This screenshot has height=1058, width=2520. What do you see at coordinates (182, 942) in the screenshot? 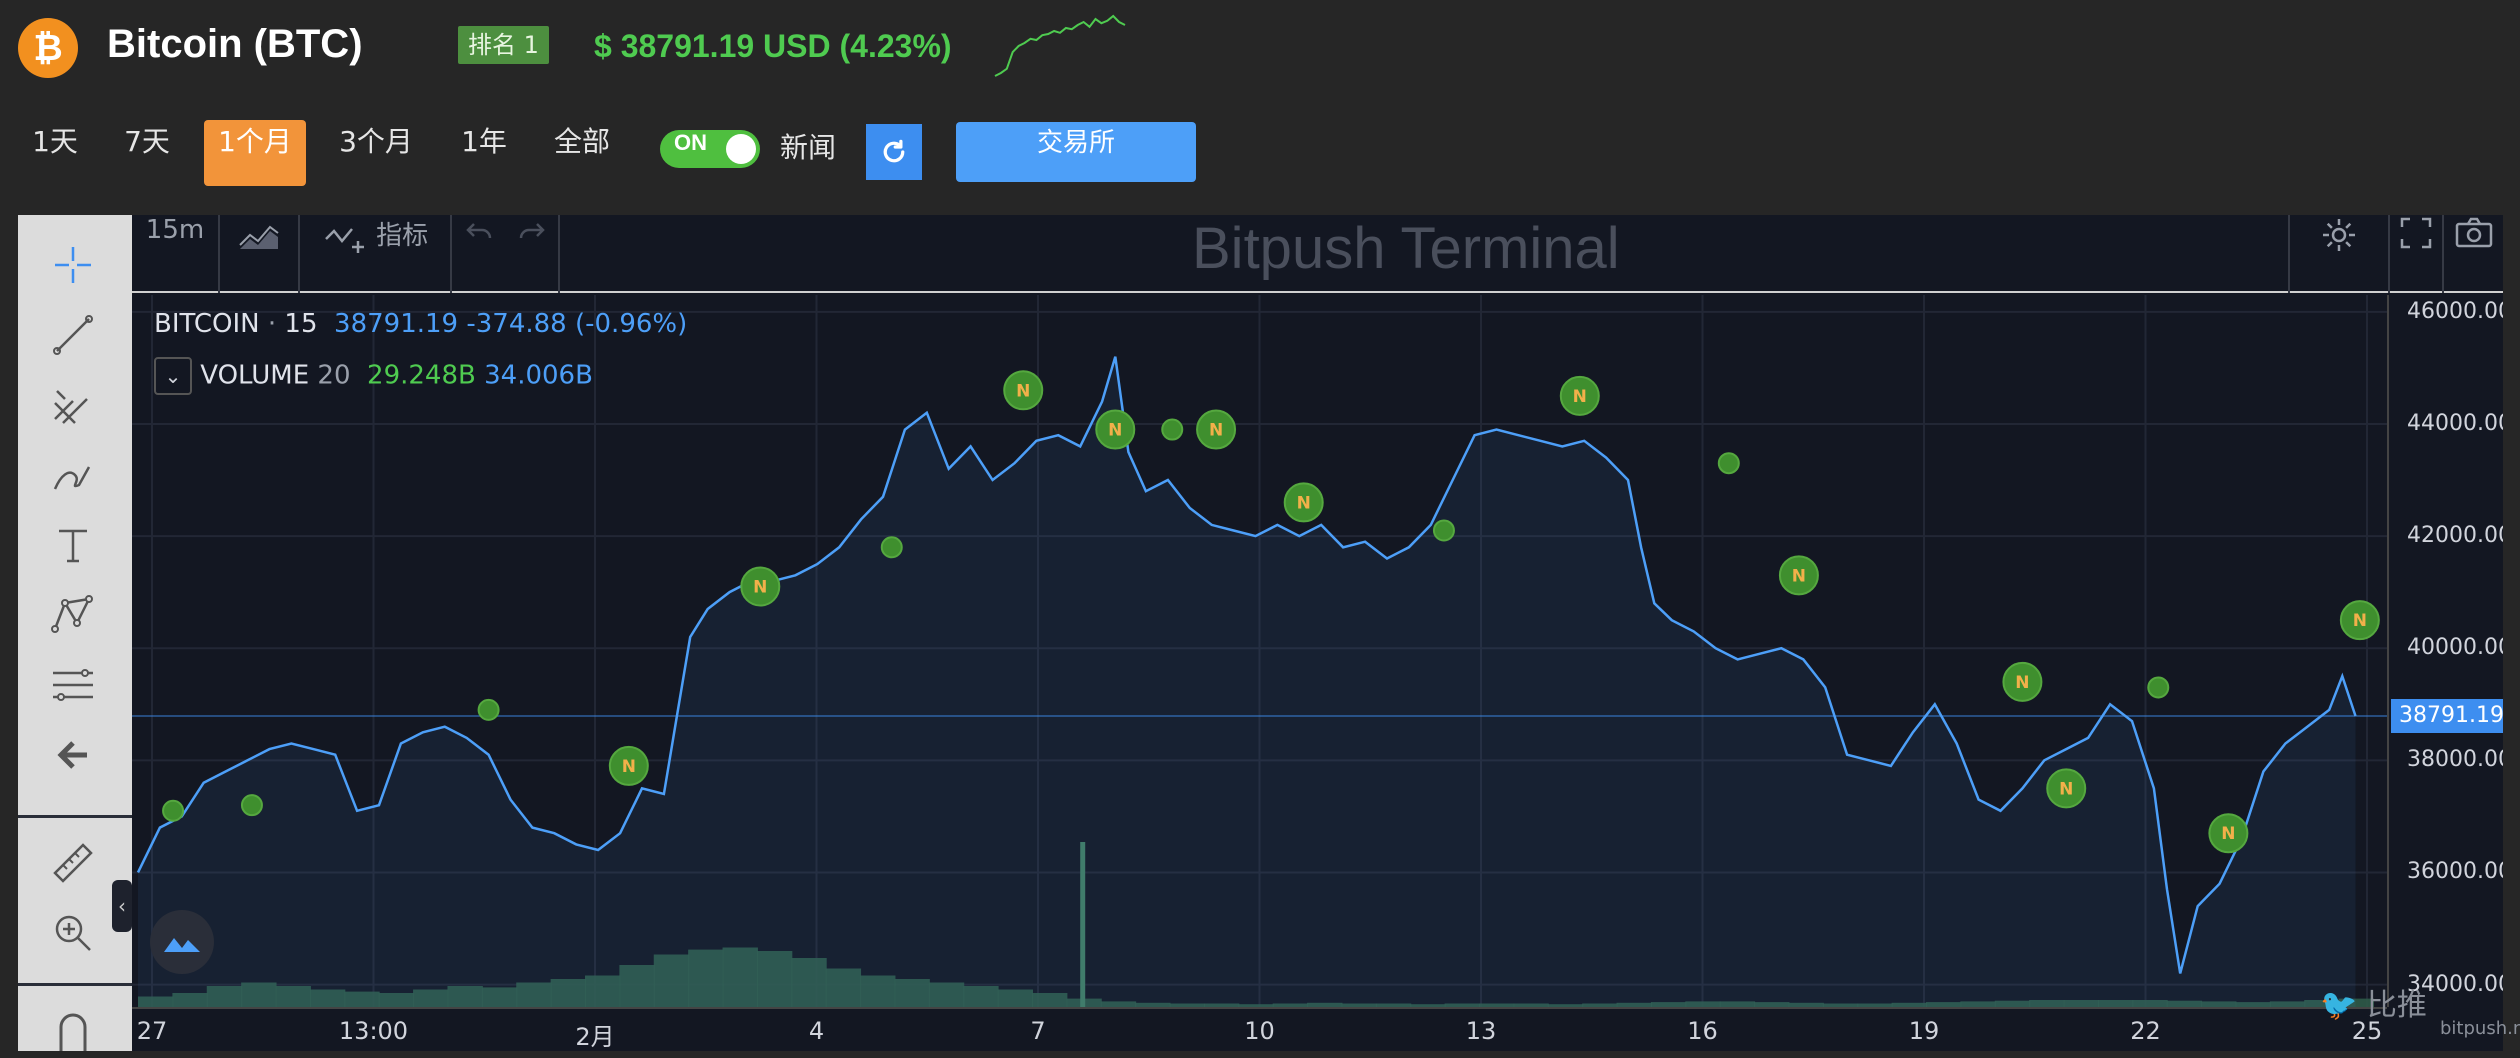
I see `tradingview-logo-icon` at bounding box center [182, 942].